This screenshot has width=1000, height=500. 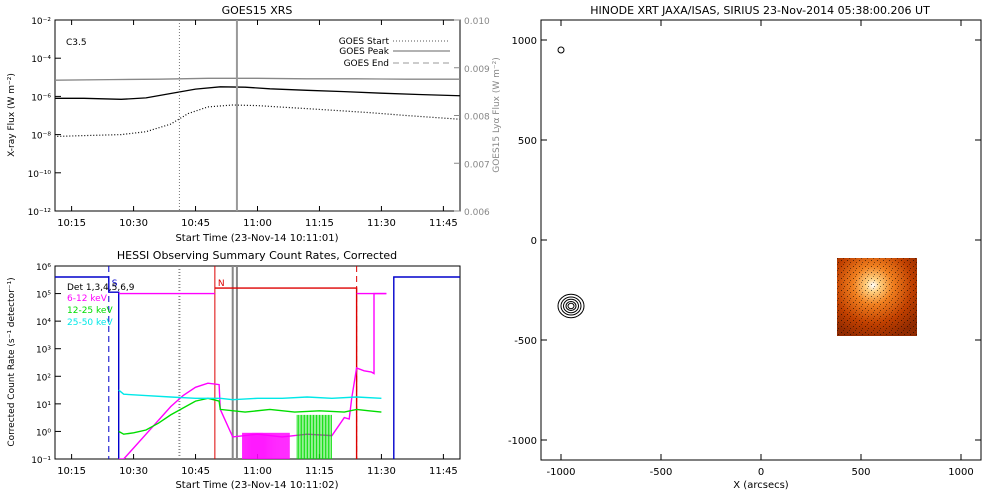 I want to click on hessi-y-tick-label: 10¹, so click(x=43, y=406).